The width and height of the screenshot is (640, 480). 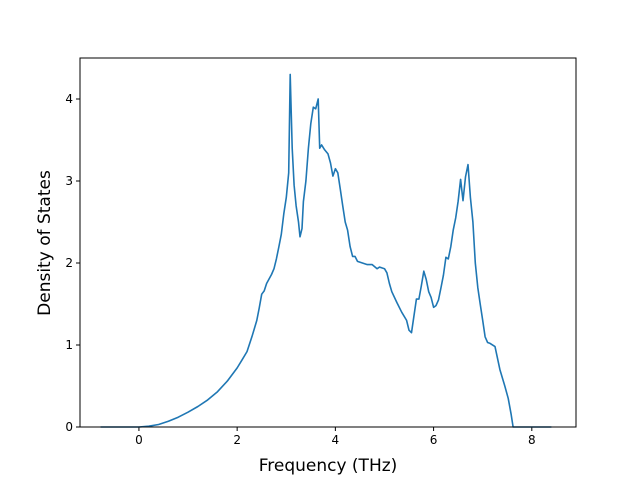 I want to click on y-tick-label: 0, so click(x=69, y=427).